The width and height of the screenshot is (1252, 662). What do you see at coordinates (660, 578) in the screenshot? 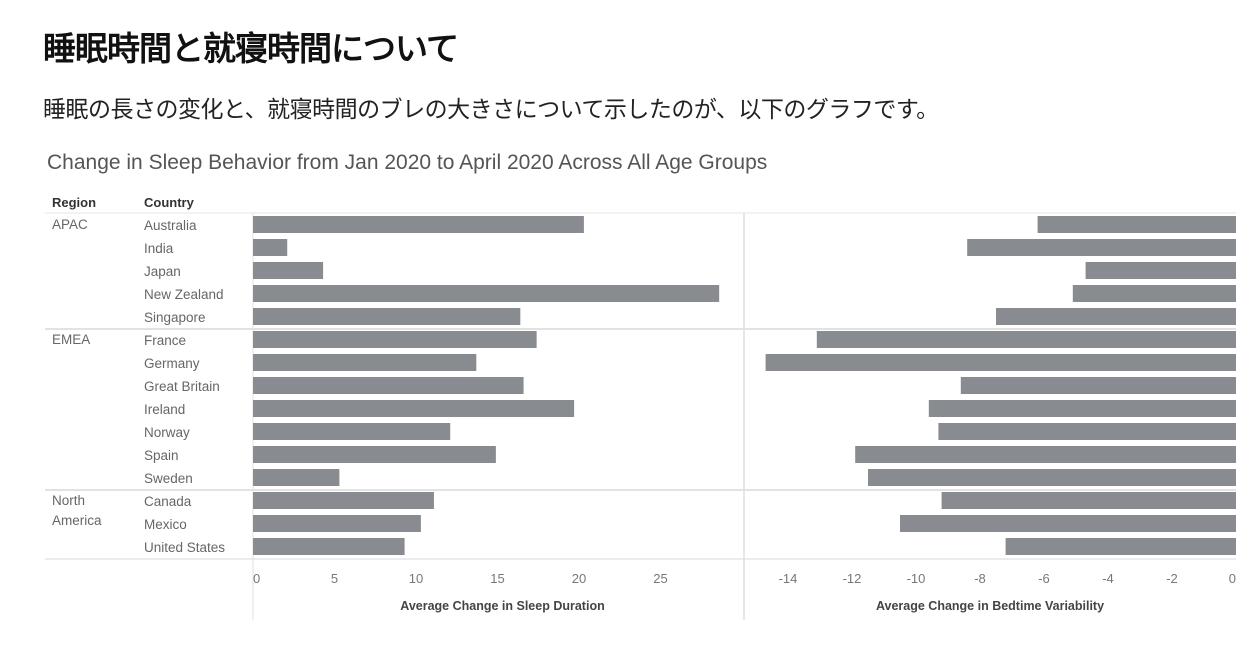
I see `x-tick-label: 25` at bounding box center [660, 578].